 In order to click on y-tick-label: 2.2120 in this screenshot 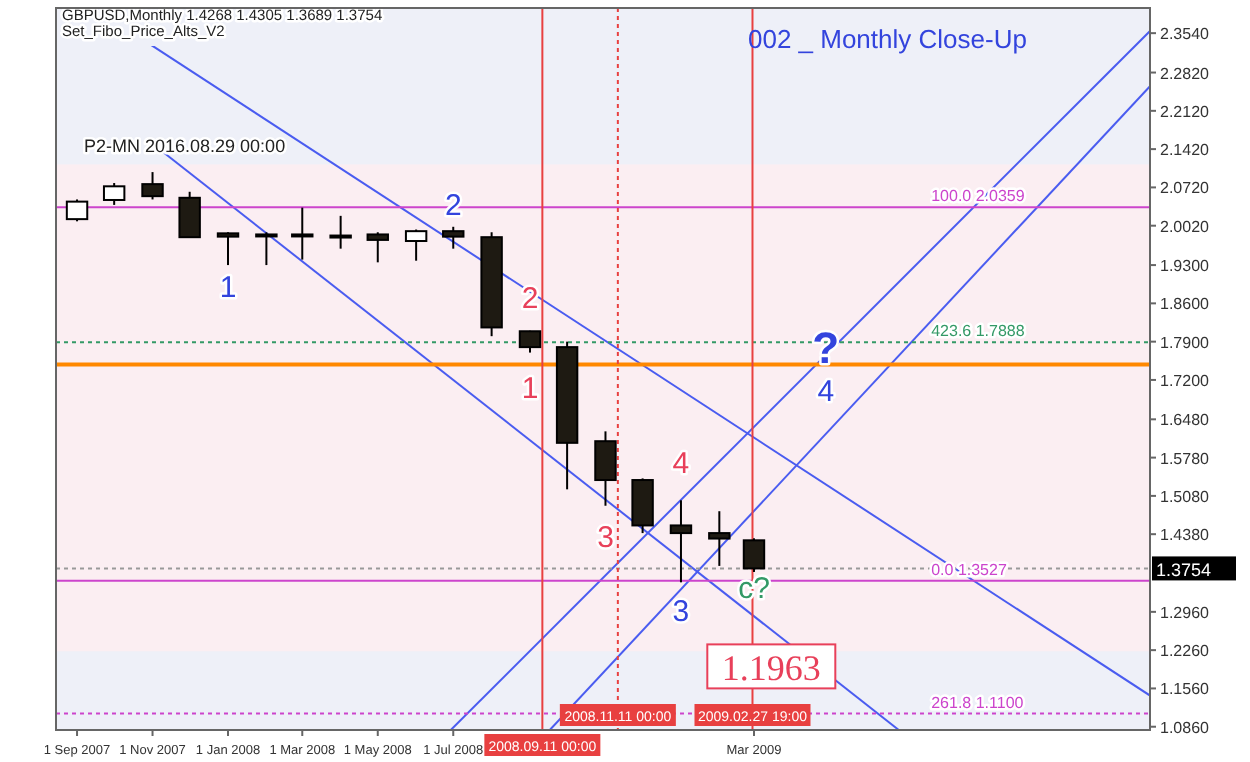, I will do `click(1185, 111)`.